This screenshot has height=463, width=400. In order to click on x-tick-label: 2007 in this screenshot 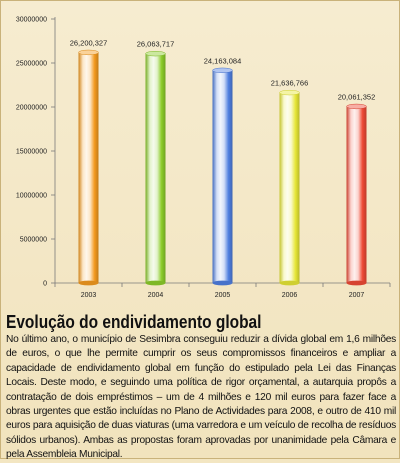, I will do `click(357, 295)`.